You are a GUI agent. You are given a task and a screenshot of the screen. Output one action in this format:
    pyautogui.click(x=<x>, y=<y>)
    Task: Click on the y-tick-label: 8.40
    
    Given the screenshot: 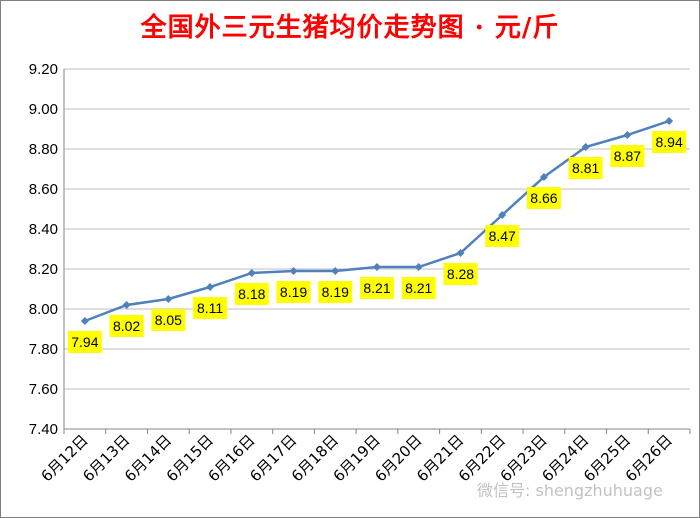 What is the action you would take?
    pyautogui.click(x=43, y=229)
    